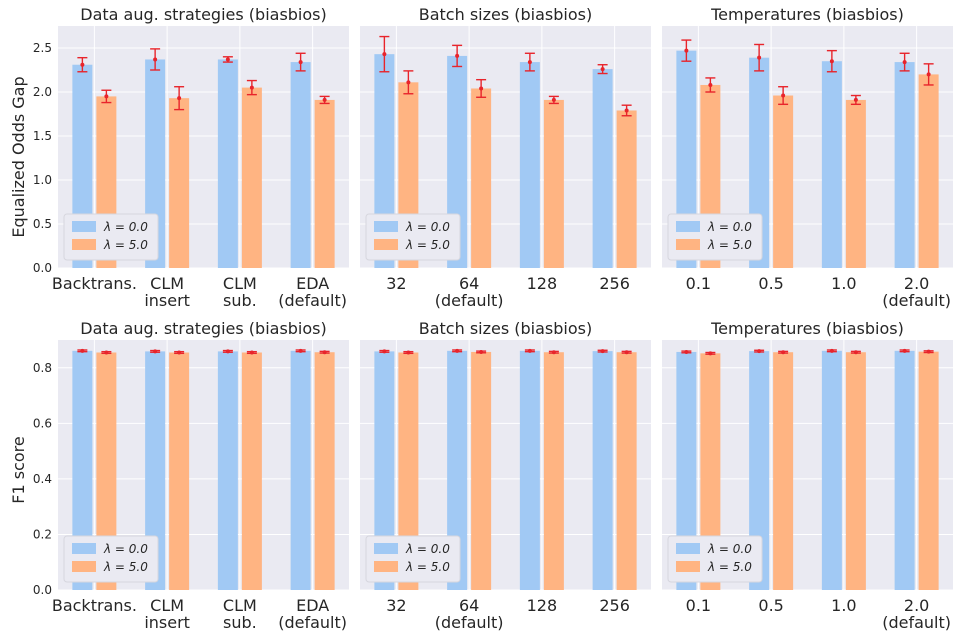  I want to click on x-tick-label: Backtrans., so click(94, 605).